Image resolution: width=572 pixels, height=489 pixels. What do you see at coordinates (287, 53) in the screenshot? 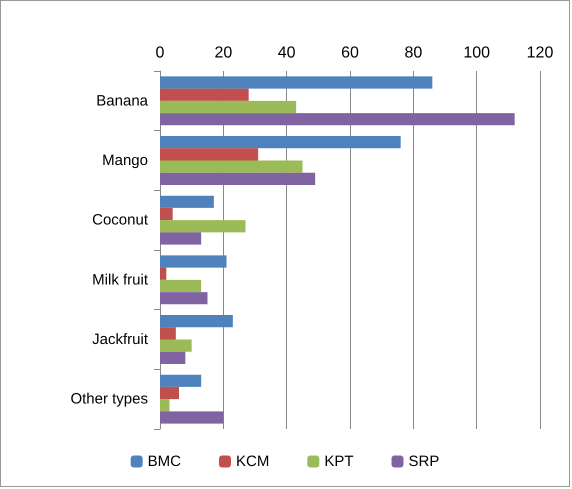
I see `x-tick-label: 40` at bounding box center [287, 53].